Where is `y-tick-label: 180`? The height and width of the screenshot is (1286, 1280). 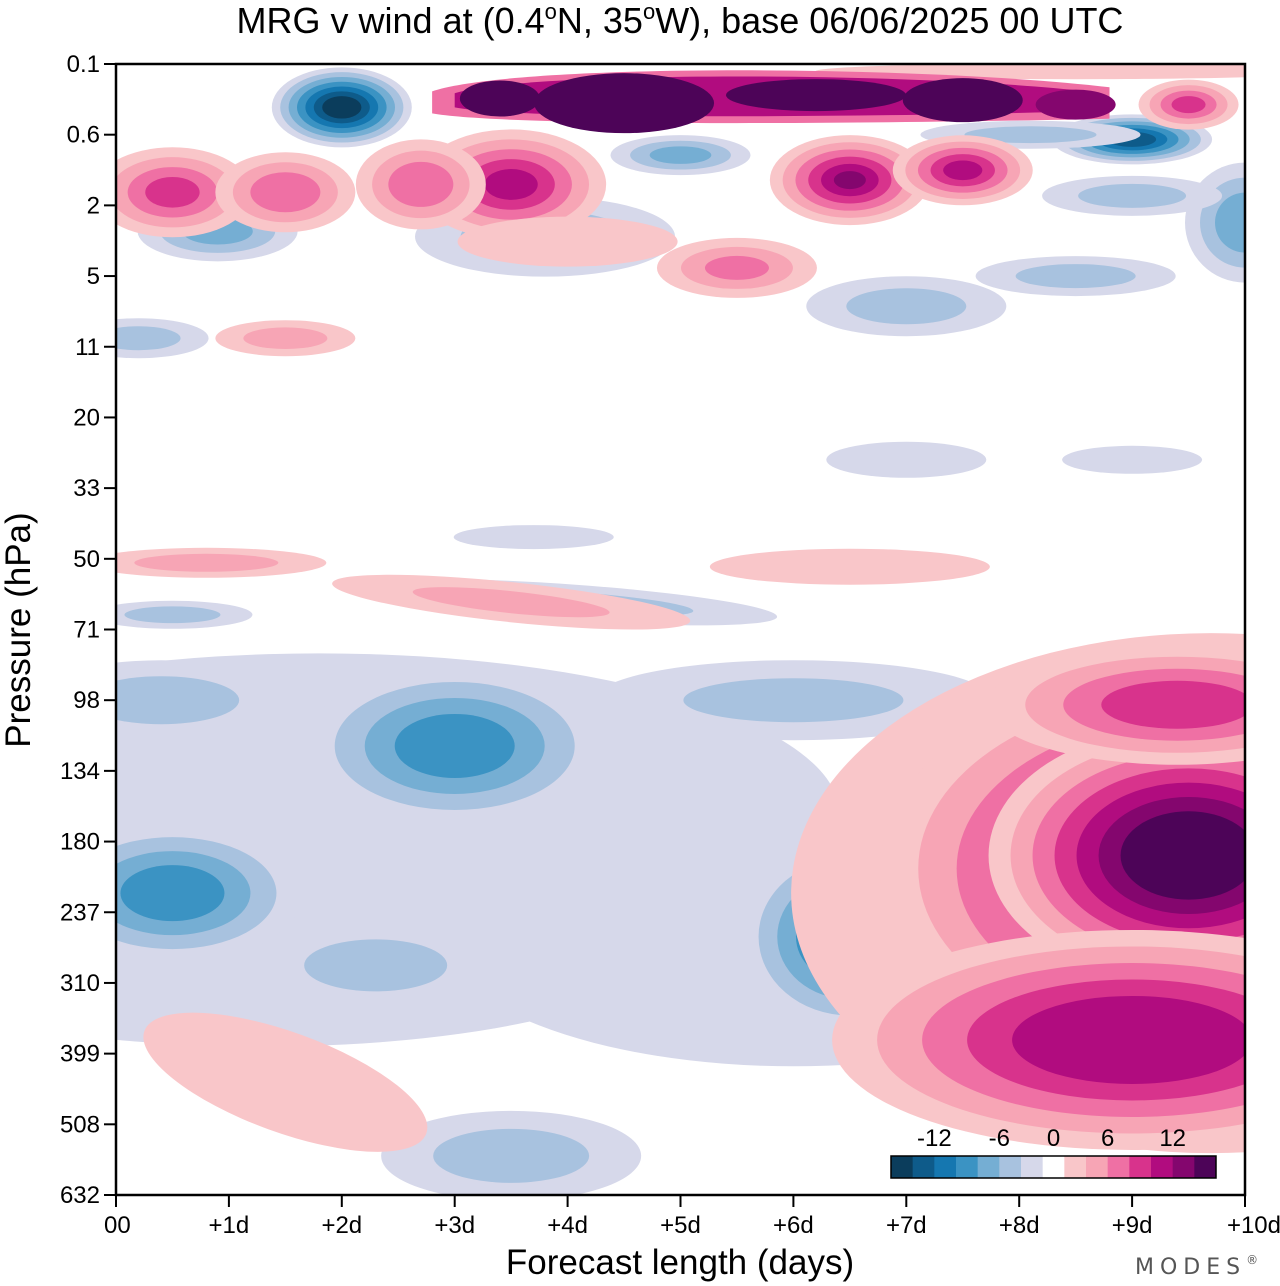
y-tick-label: 180 is located at coordinates (80, 842).